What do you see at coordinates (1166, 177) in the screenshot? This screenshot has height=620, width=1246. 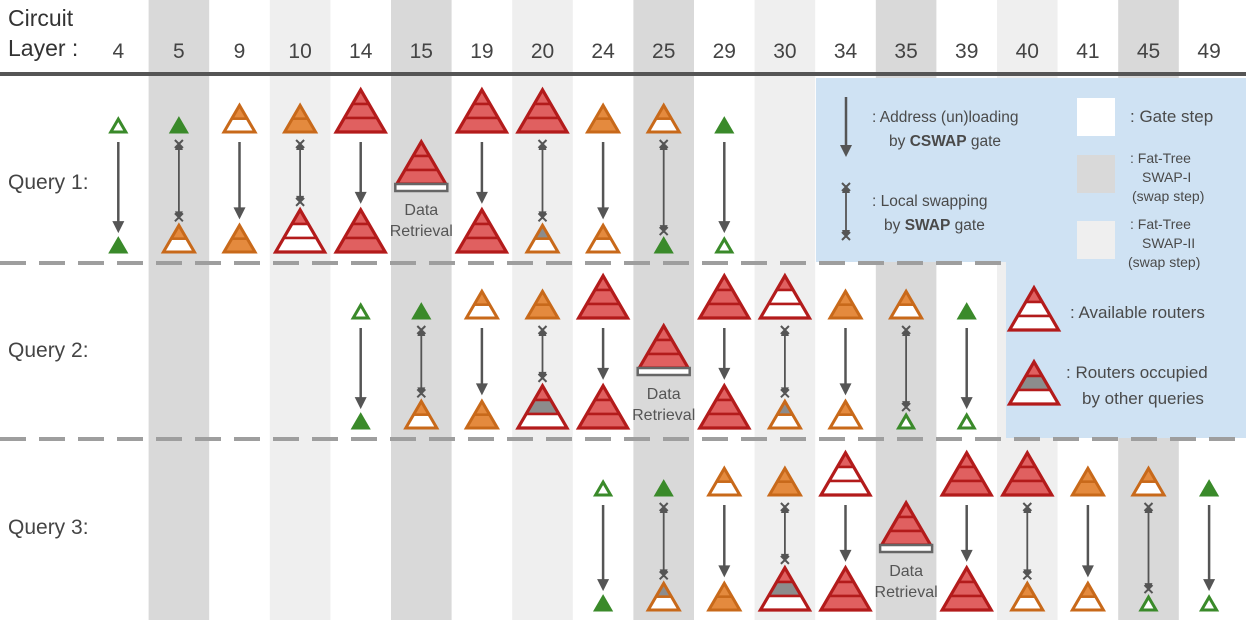 I see `legend-swap1-text-line2: SWAP-I` at bounding box center [1166, 177].